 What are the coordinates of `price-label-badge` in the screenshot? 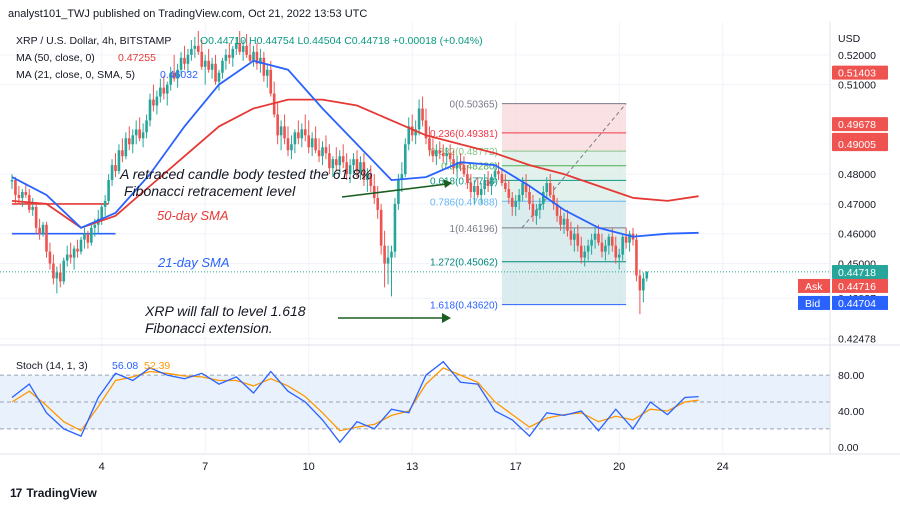 It's located at (860, 144).